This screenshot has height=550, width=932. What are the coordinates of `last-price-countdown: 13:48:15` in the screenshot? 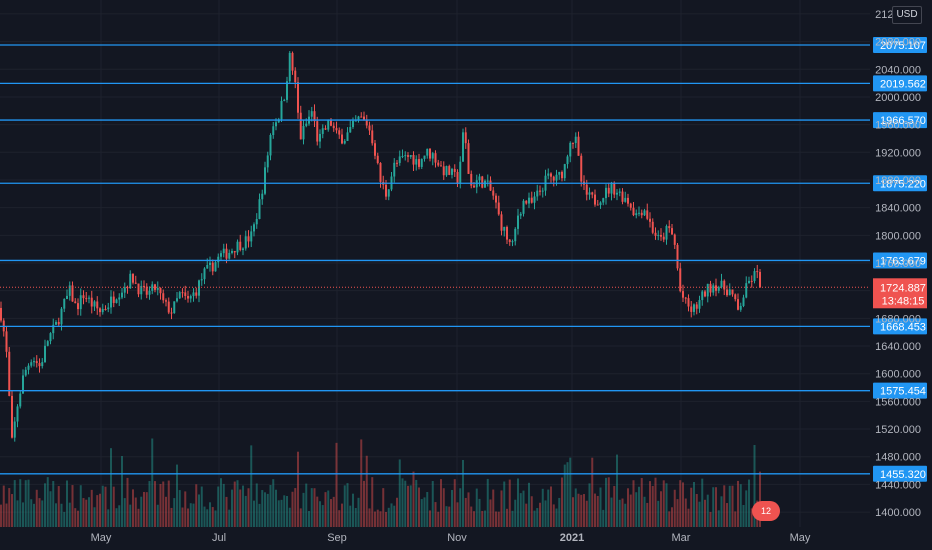 It's located at (903, 301).